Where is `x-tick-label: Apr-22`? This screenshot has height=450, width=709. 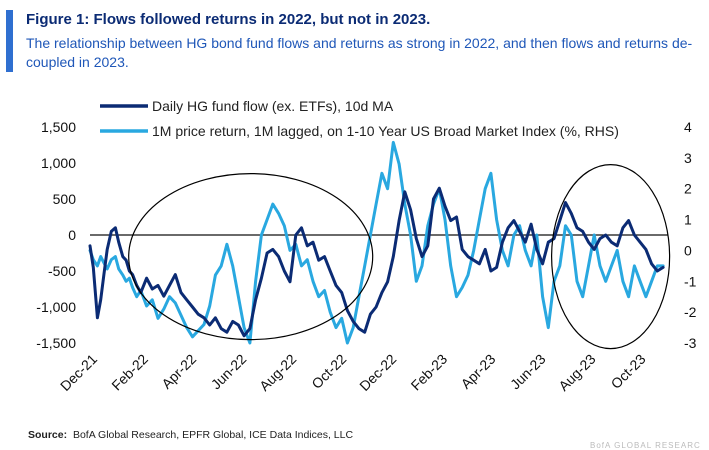 x-tick-label: Apr-22 is located at coordinates (178, 371).